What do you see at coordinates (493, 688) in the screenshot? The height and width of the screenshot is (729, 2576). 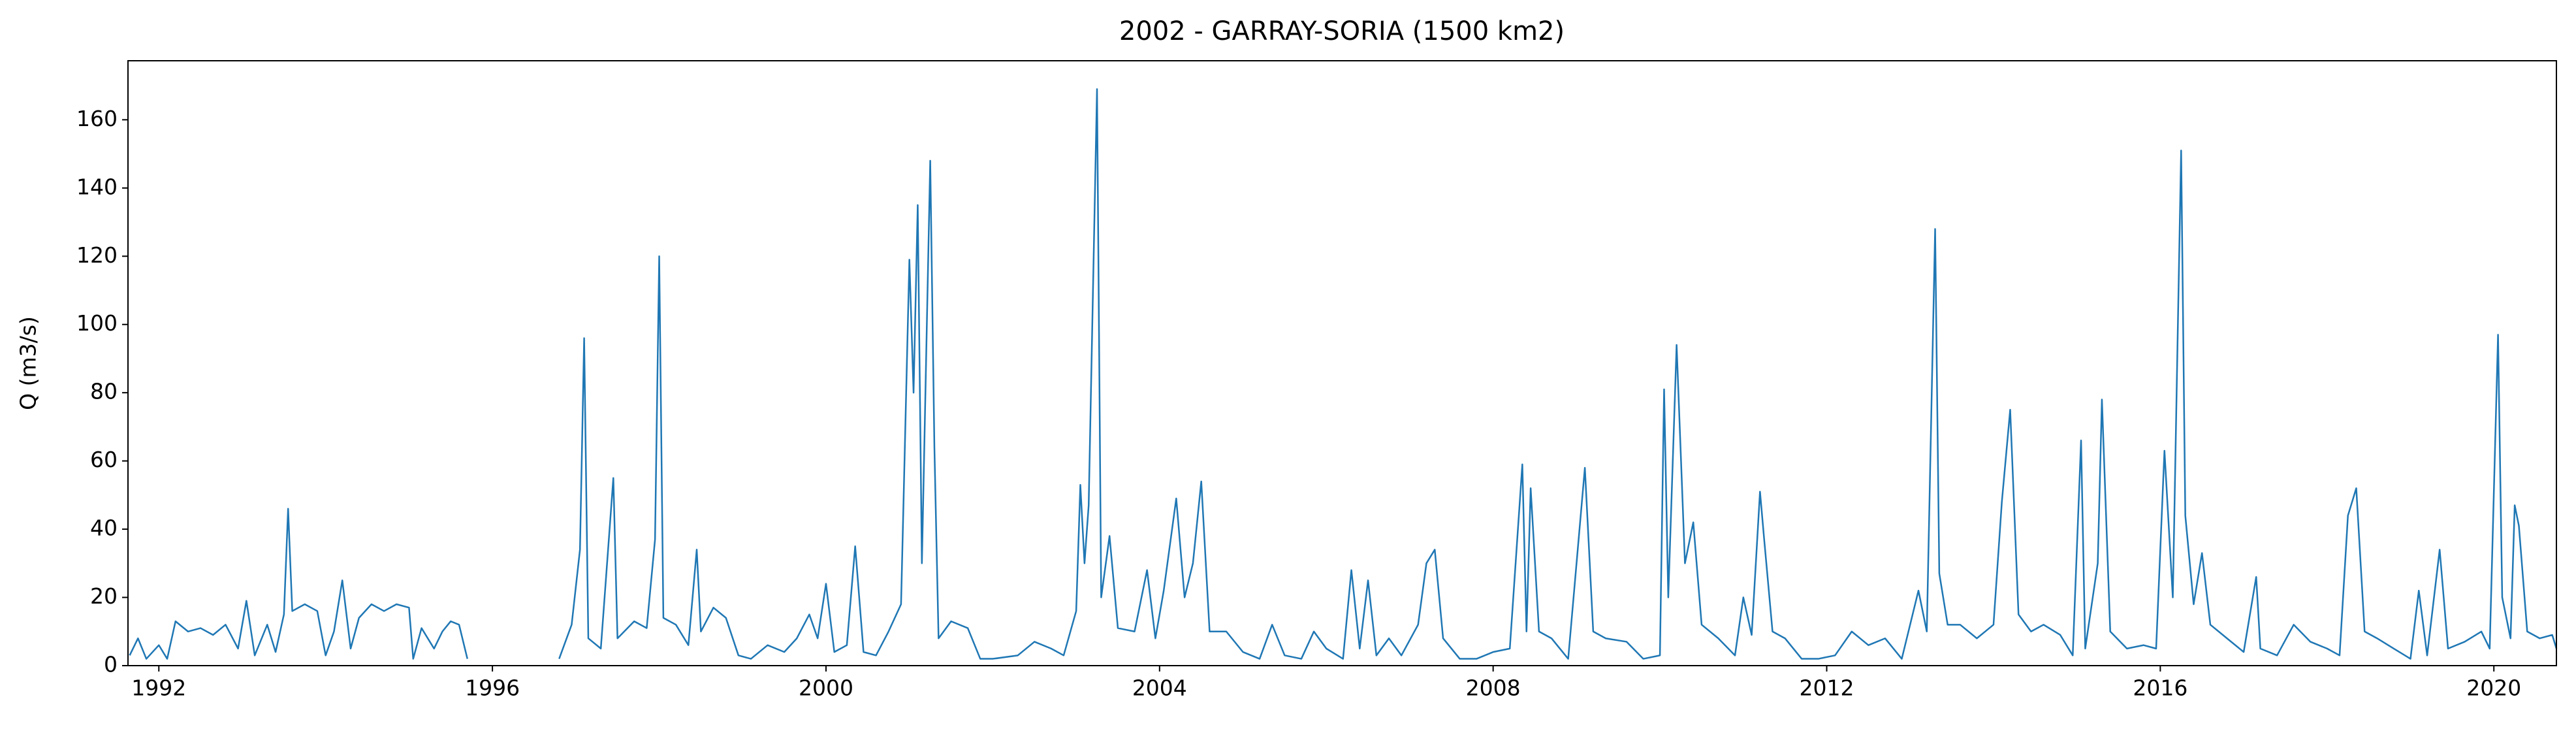 I see `x-tick-label: 1996` at bounding box center [493, 688].